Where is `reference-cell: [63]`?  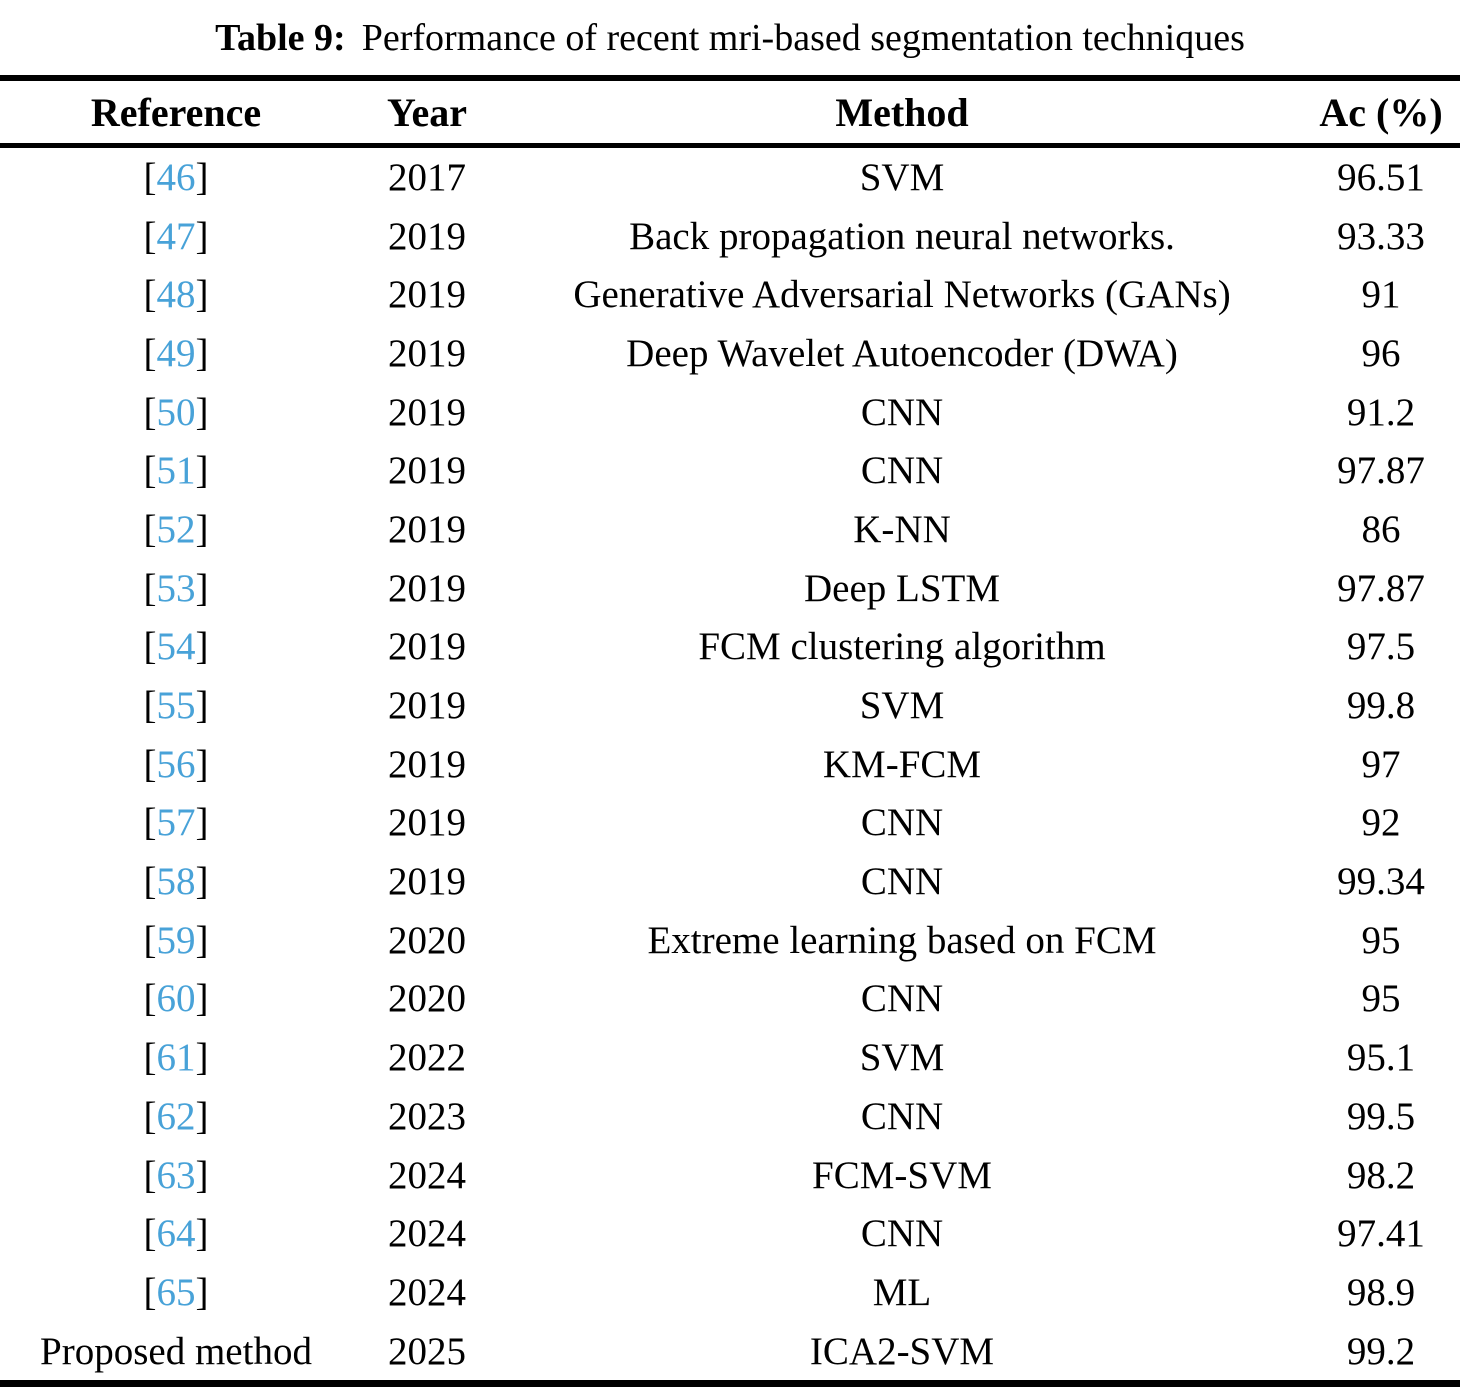
reference-cell: [63] is located at coordinates (176, 1175).